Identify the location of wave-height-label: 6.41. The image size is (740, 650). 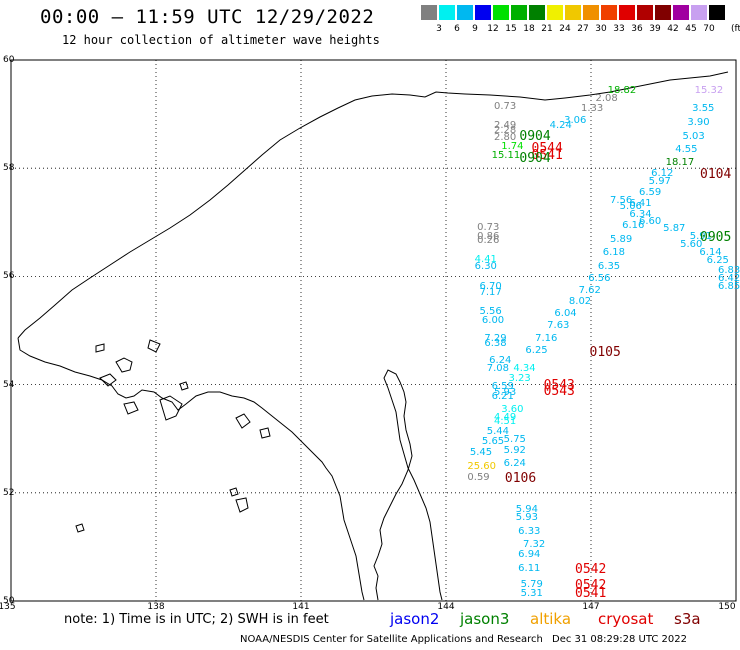
(640, 204).